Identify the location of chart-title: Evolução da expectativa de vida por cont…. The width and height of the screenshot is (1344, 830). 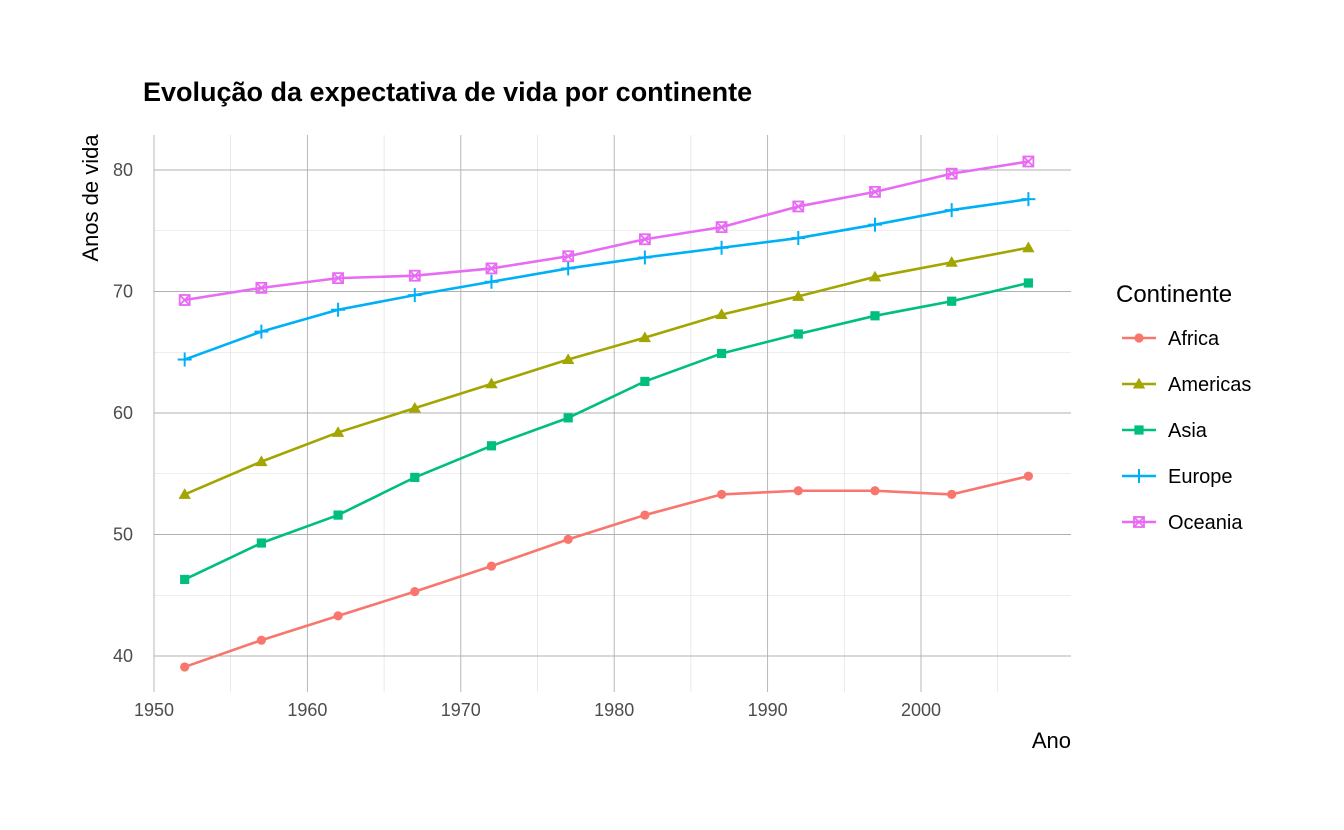
(447, 92).